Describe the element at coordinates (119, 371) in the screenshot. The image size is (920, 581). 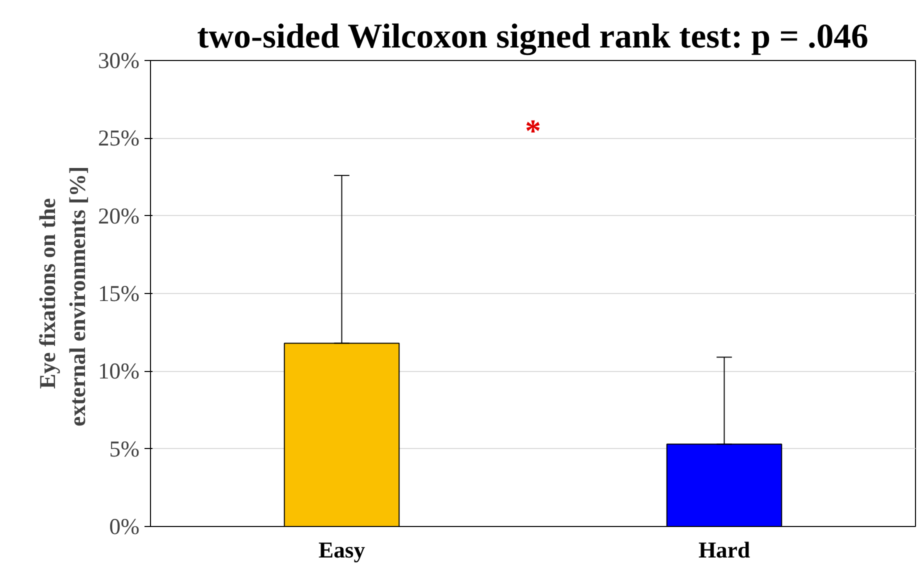
I see `y-tick-label: 10%` at that location.